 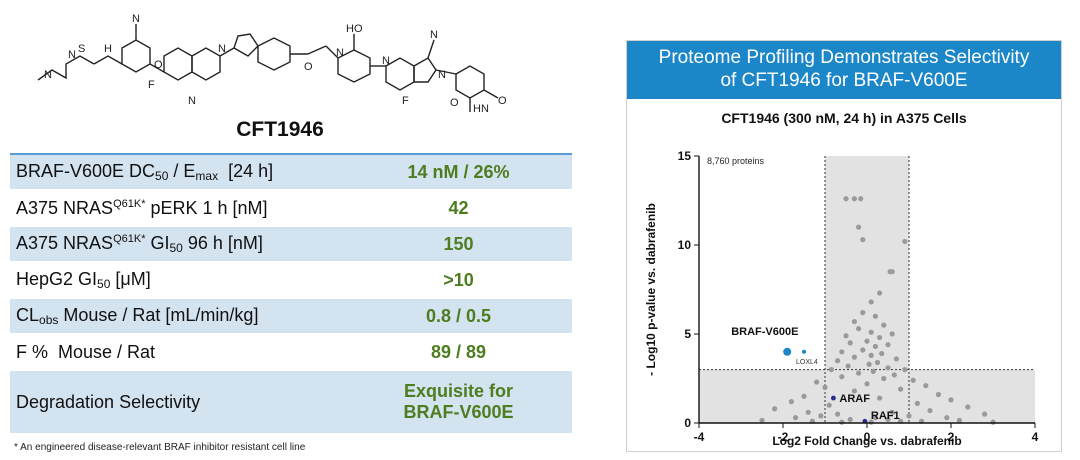 I want to click on raf1-label: RAF1, so click(x=885, y=416).